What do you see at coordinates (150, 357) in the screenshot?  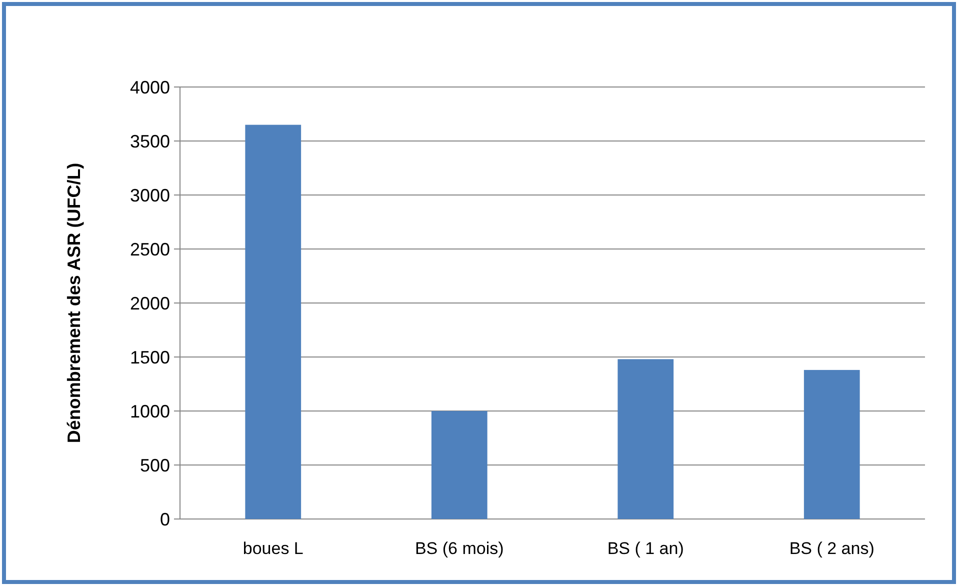 I see `y-tick-label: 1500` at bounding box center [150, 357].